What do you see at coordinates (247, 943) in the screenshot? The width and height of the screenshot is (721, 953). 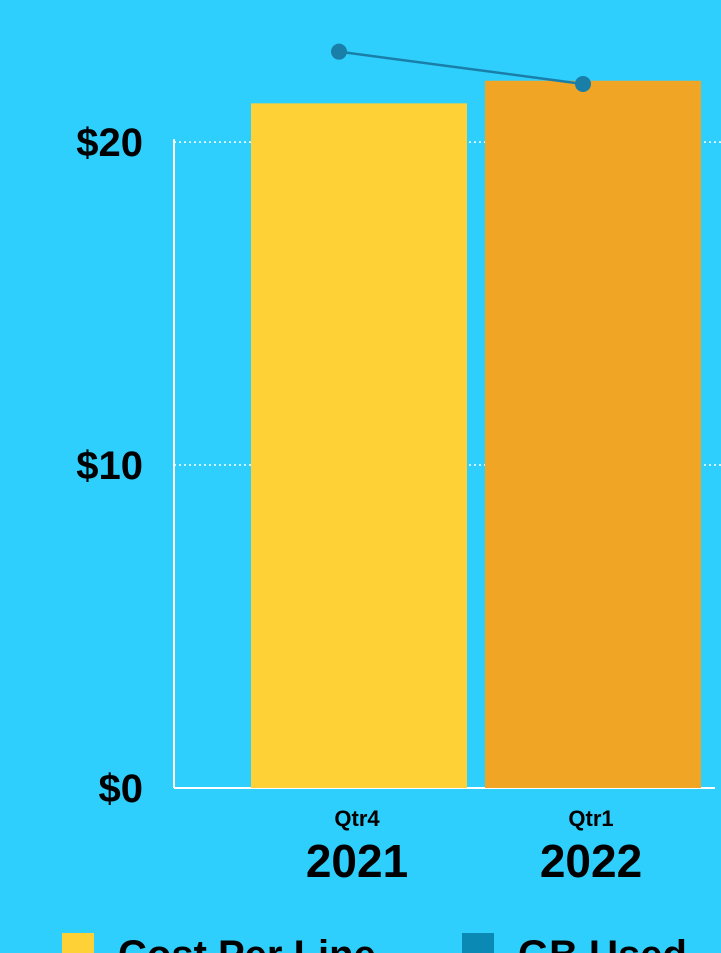 I see `legend-label: Cost Per Line` at bounding box center [247, 943].